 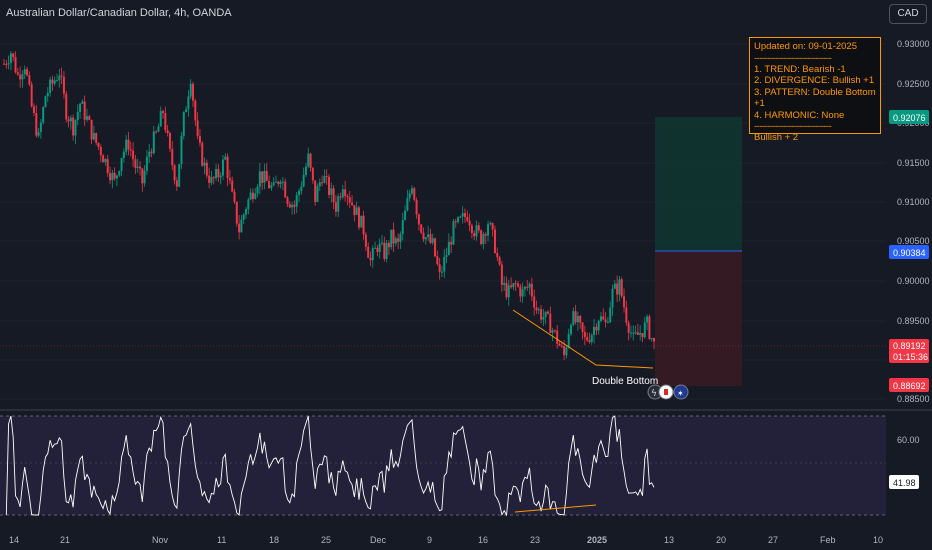 What do you see at coordinates (773, 540) in the screenshot?
I see `time-tick: 27` at bounding box center [773, 540].